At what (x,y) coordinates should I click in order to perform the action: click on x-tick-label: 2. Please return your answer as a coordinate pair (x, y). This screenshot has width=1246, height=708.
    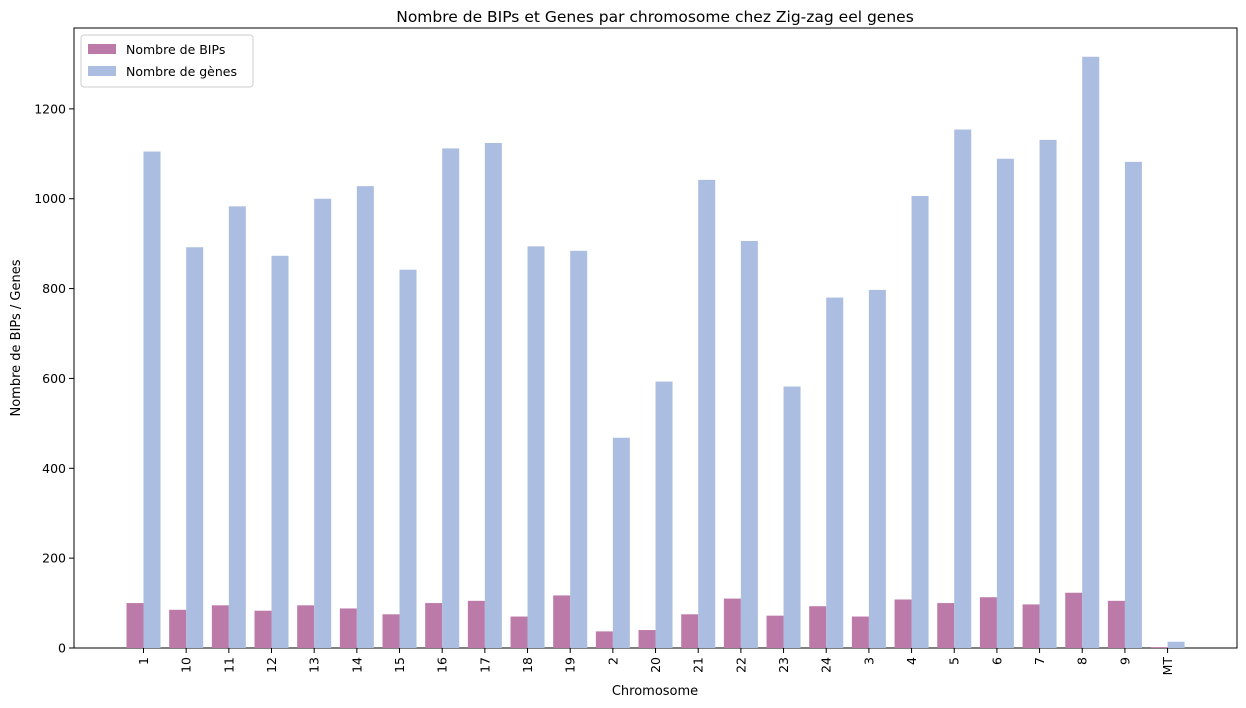
    Looking at the image, I should click on (612, 661).